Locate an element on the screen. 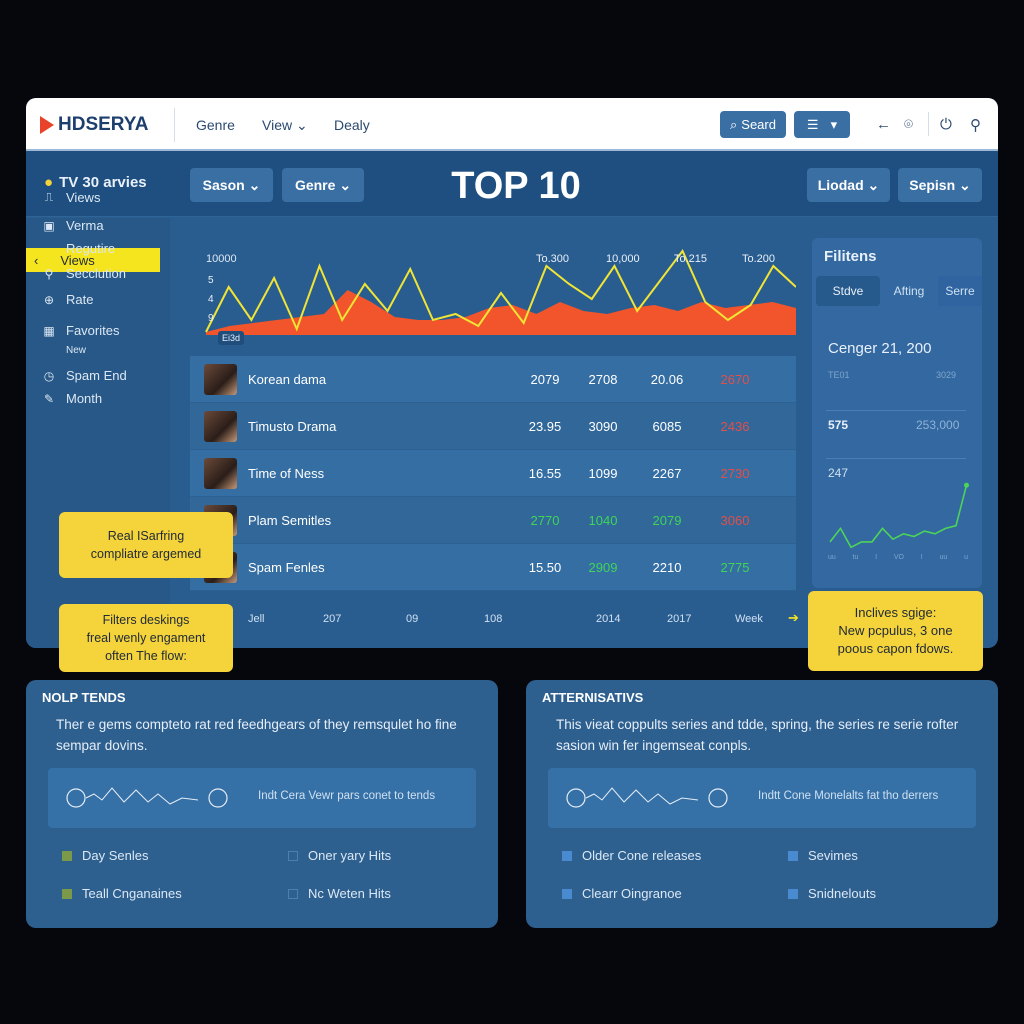 The height and width of the screenshot is (1024, 1024). arrow-left-icon: ← is located at coordinates (883, 124).